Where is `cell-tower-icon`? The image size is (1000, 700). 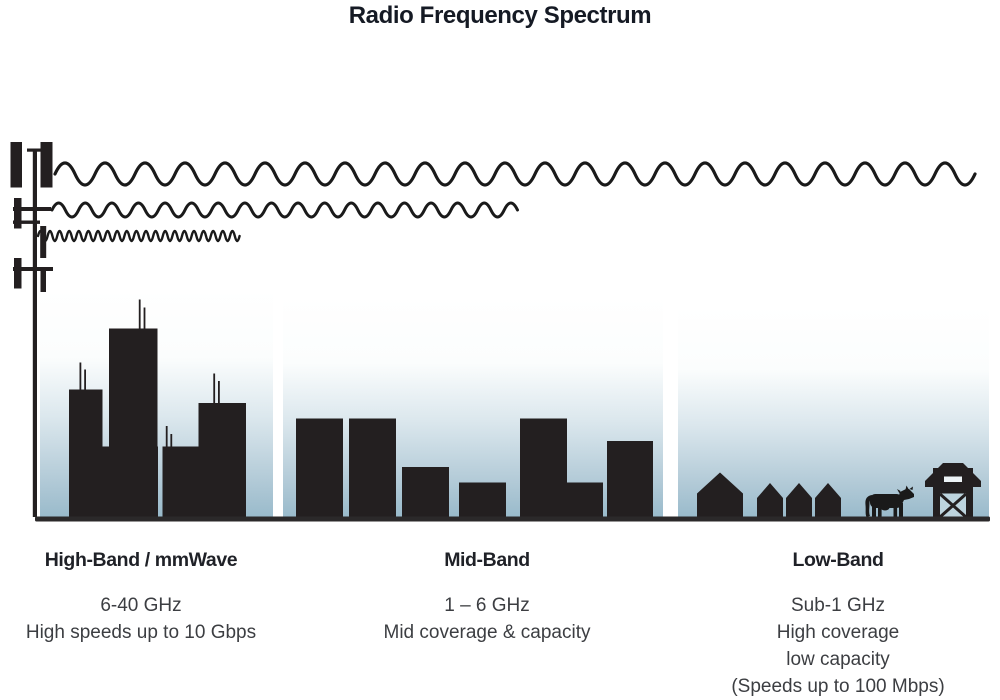
cell-tower-icon is located at coordinates (31, 329).